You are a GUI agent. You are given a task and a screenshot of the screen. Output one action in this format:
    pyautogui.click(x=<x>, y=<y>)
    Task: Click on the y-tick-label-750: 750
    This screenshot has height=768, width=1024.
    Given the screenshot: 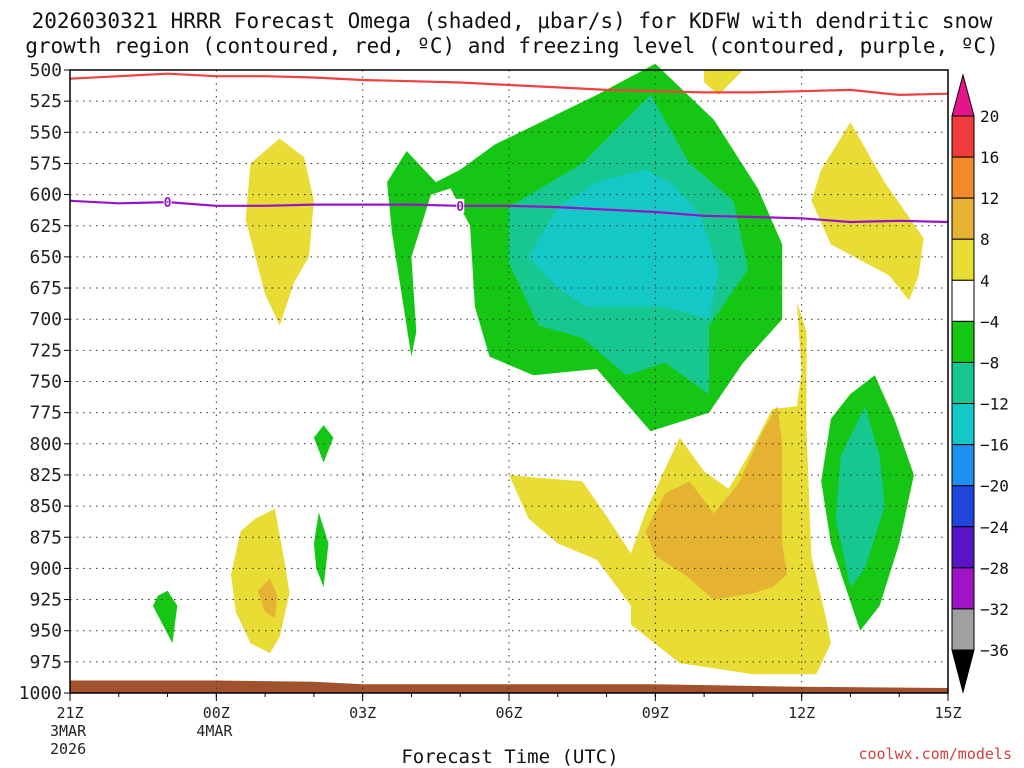 What is the action you would take?
    pyautogui.click(x=45, y=382)
    